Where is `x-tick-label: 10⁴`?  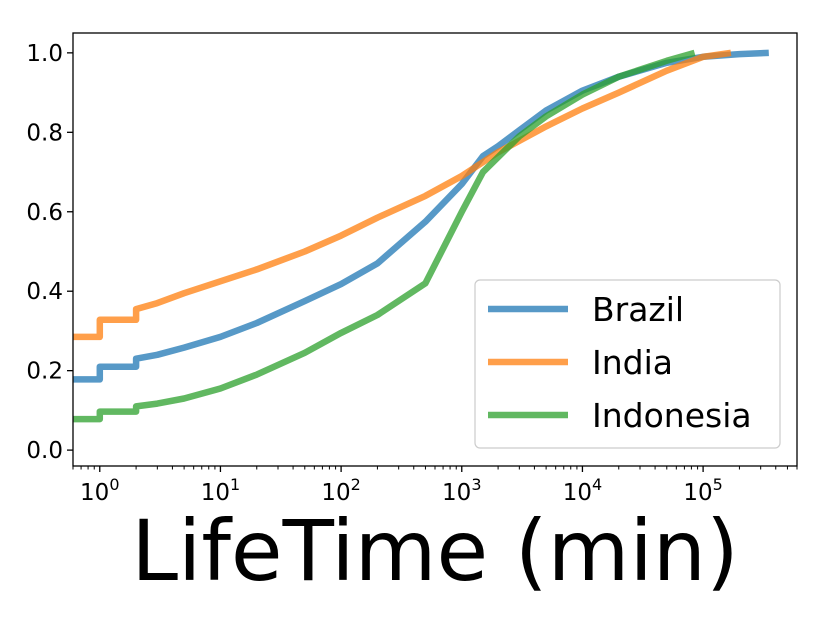
x-tick-label: 10⁴ is located at coordinates (582, 490).